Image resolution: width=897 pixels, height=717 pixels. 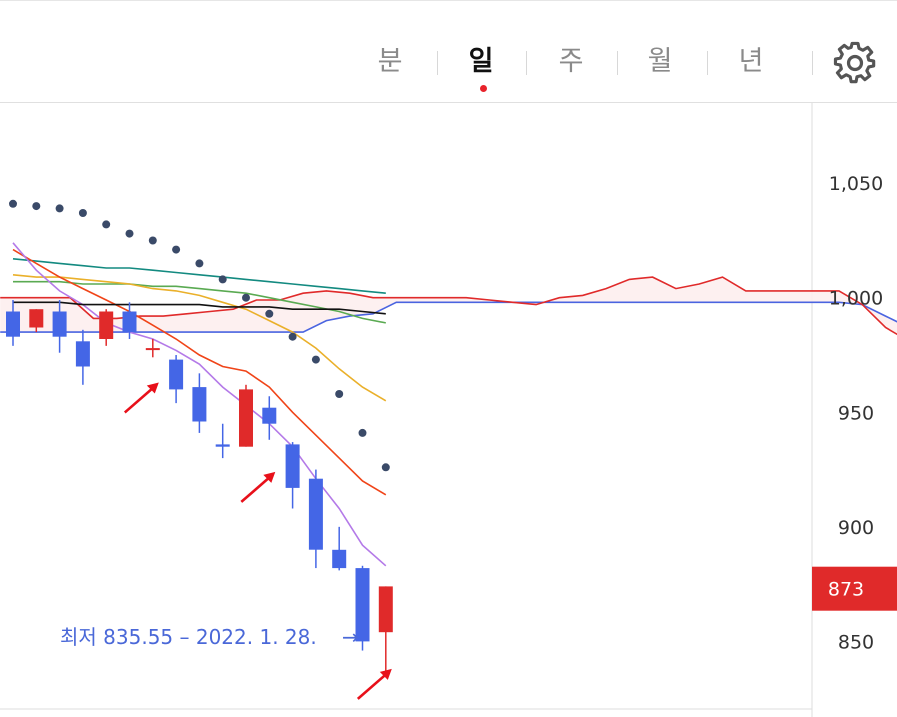 What do you see at coordinates (481, 61) in the screenshot?
I see `period-tab-day: 일` at bounding box center [481, 61].